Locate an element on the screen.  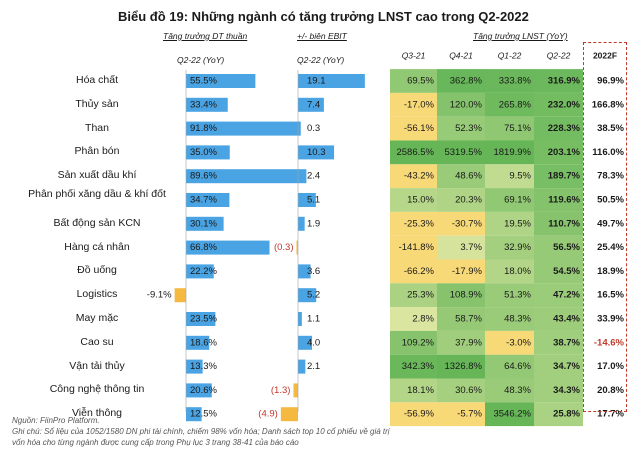
profit-growth-value: 1326.8% is located at coordinates (463, 366).